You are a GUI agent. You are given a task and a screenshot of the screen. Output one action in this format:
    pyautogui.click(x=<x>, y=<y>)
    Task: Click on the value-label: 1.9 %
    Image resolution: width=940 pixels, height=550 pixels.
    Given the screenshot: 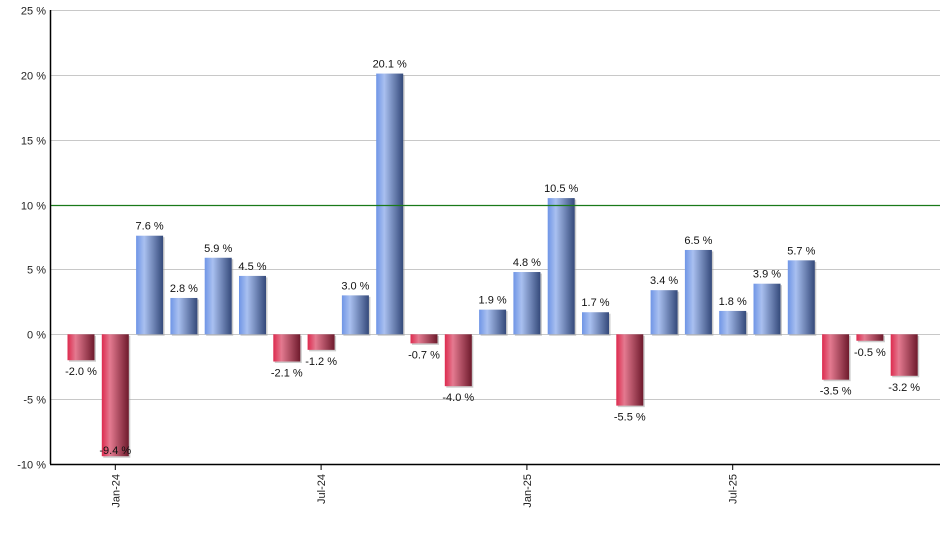 What is the action you would take?
    pyautogui.click(x=493, y=301)
    